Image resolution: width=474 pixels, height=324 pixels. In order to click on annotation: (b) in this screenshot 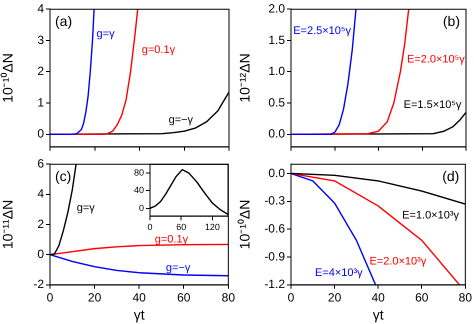, I will do `click(451, 21)`.